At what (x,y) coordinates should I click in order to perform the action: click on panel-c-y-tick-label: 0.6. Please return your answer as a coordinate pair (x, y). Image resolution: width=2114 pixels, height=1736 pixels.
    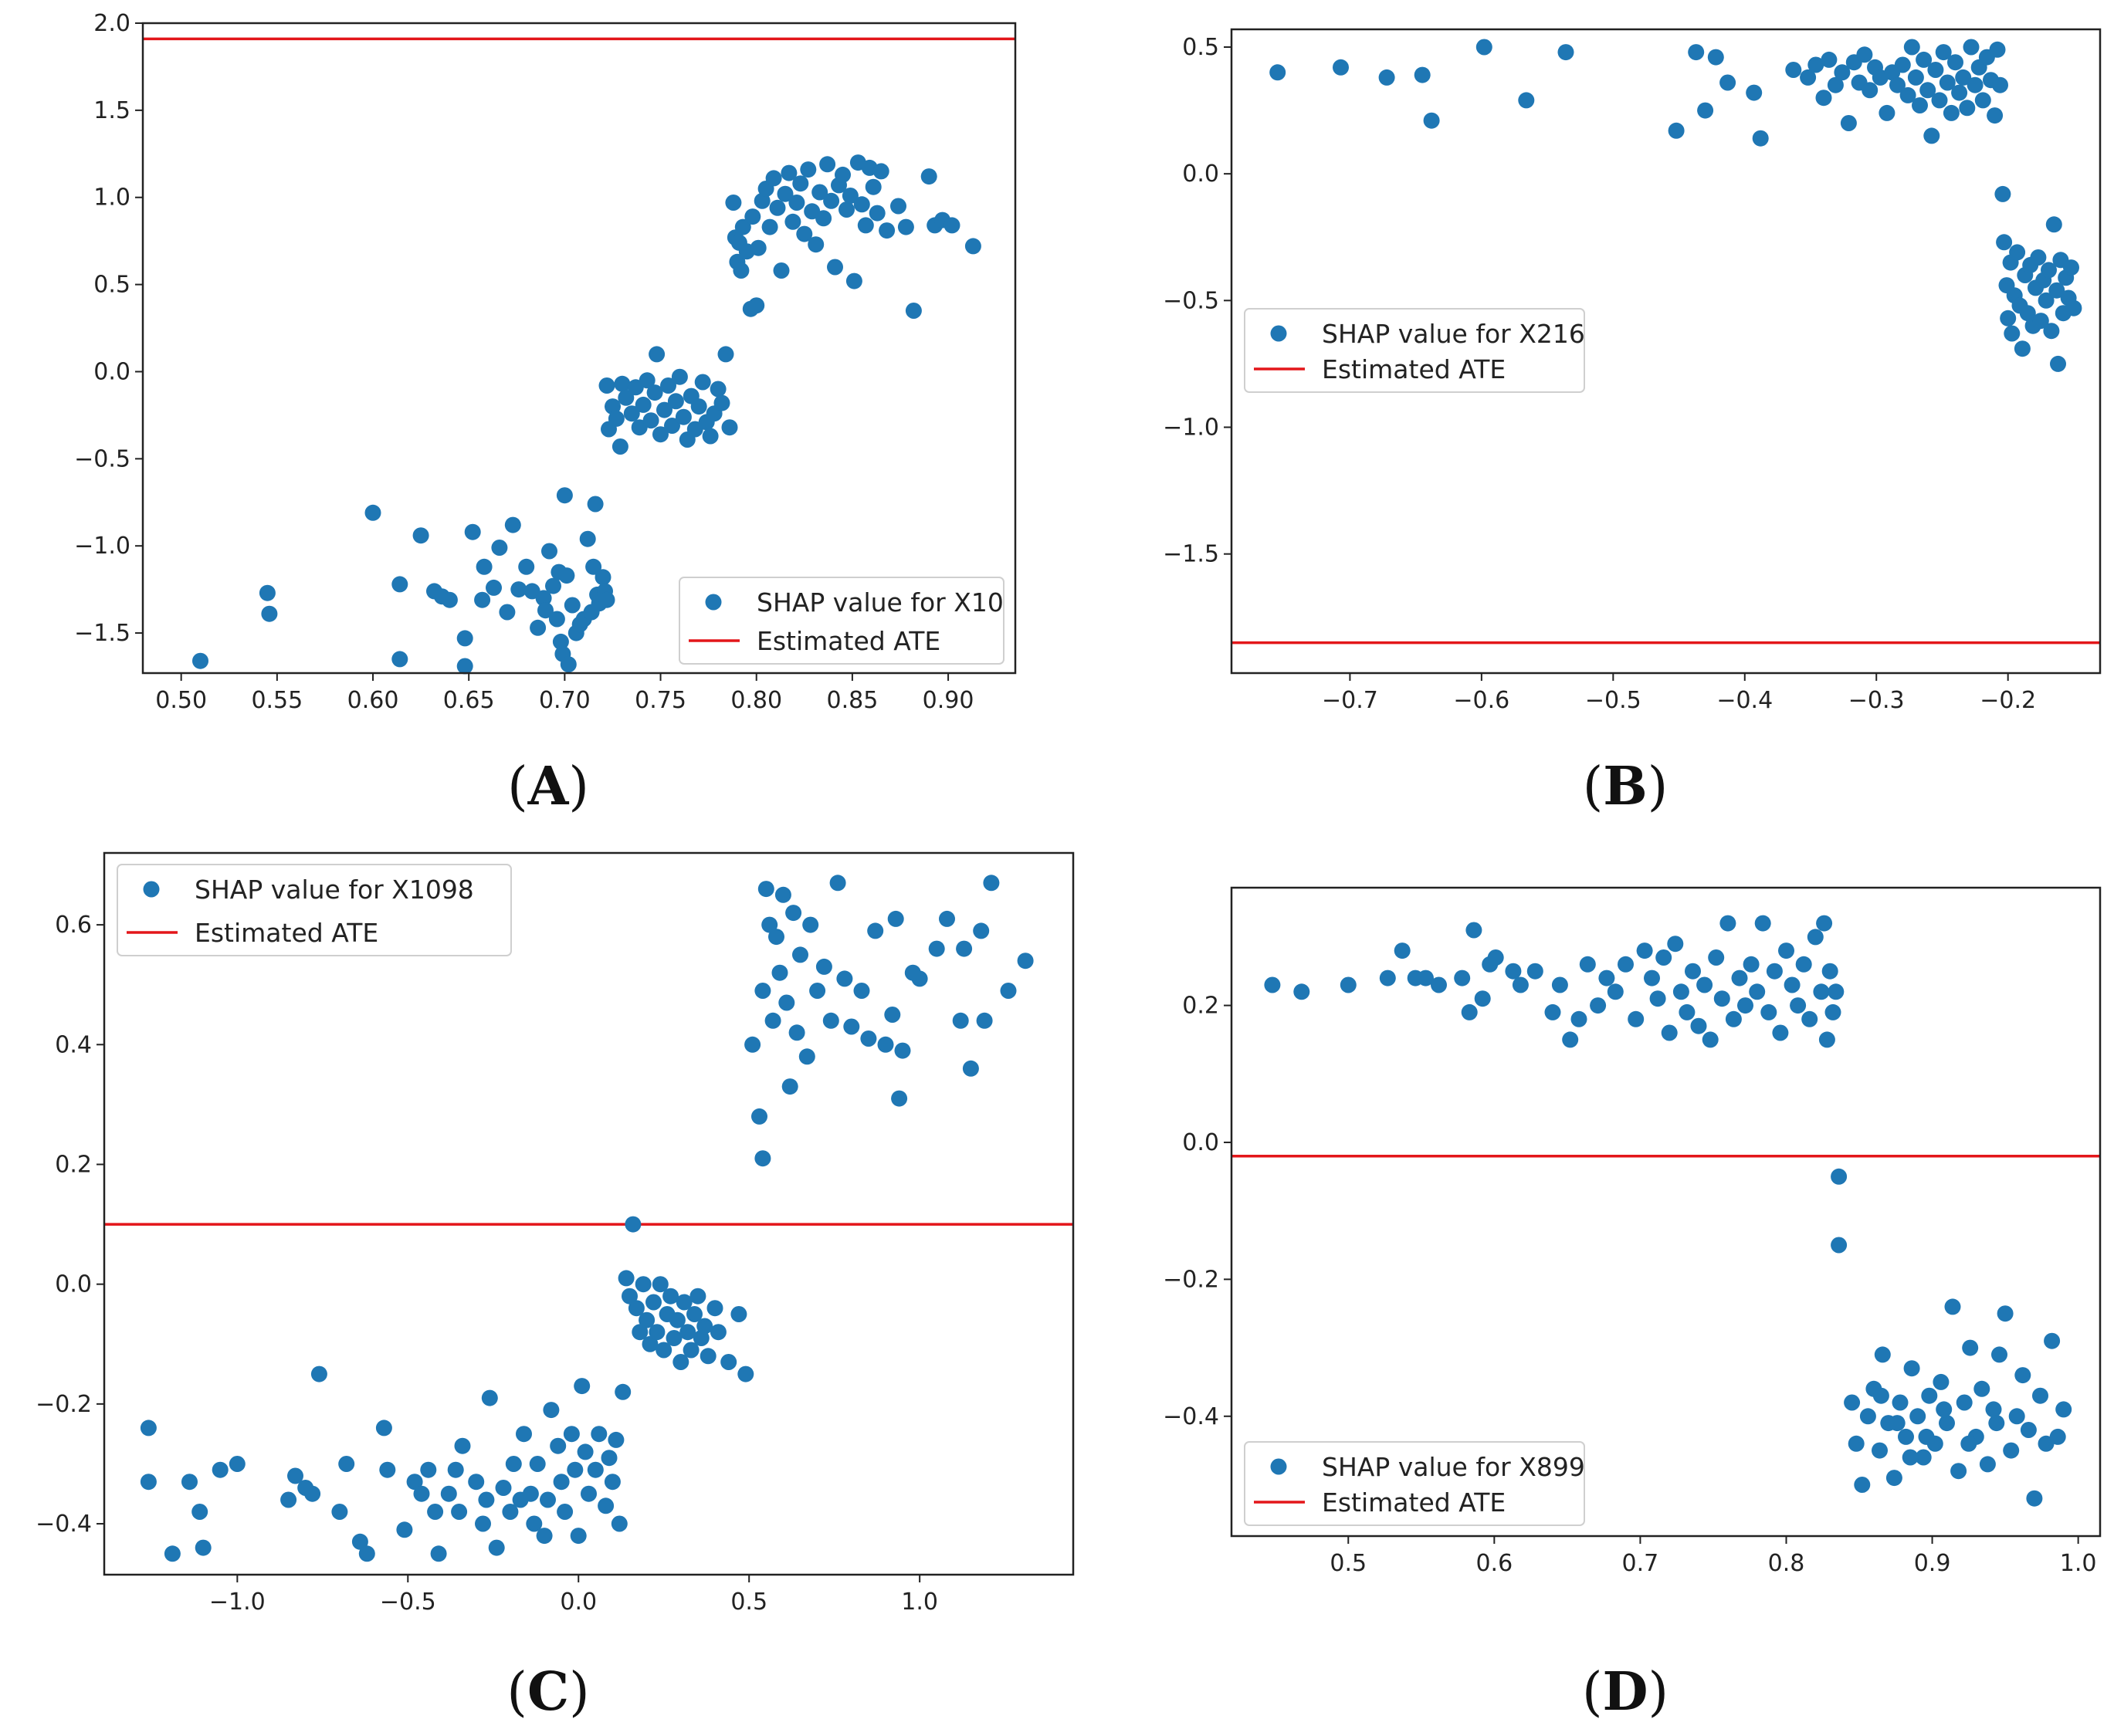
    Looking at the image, I should click on (73, 926).